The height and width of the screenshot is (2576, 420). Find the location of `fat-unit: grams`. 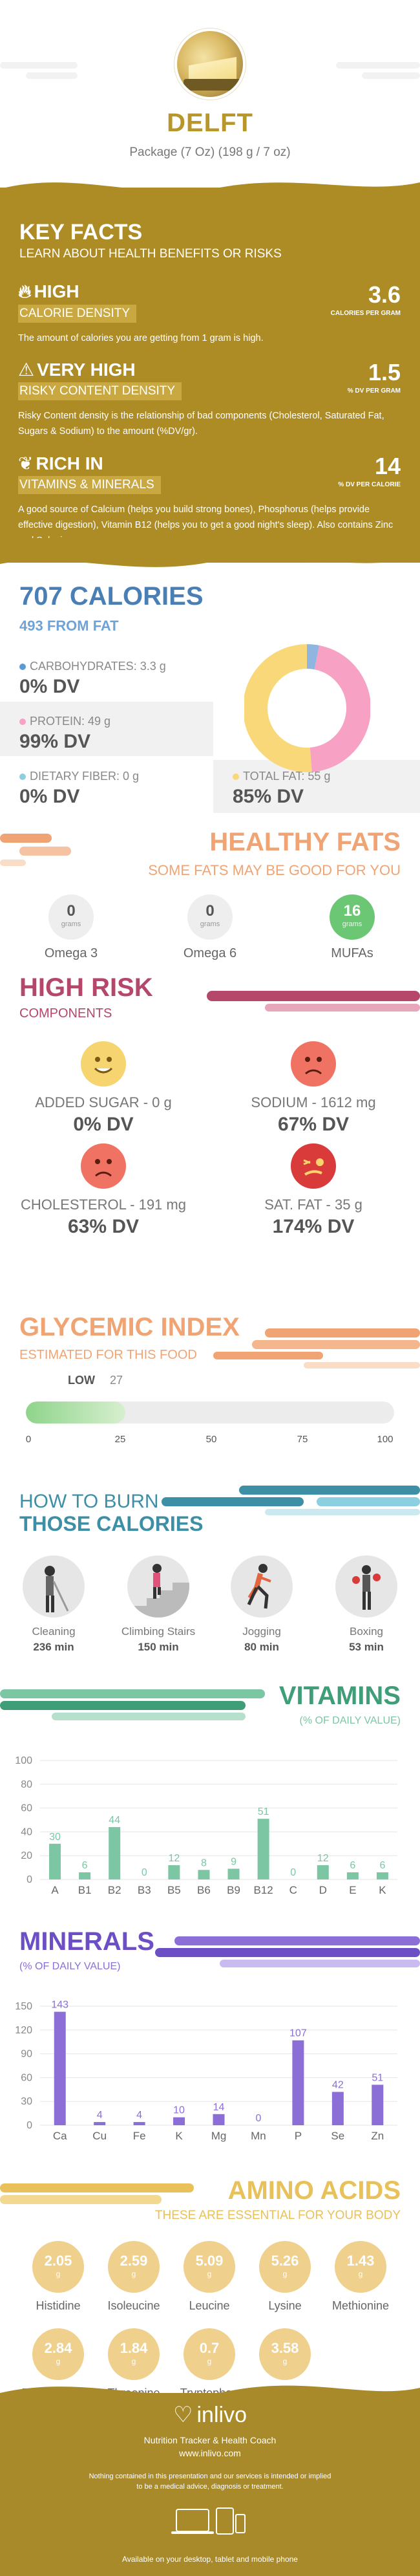

fat-unit: grams is located at coordinates (352, 924).